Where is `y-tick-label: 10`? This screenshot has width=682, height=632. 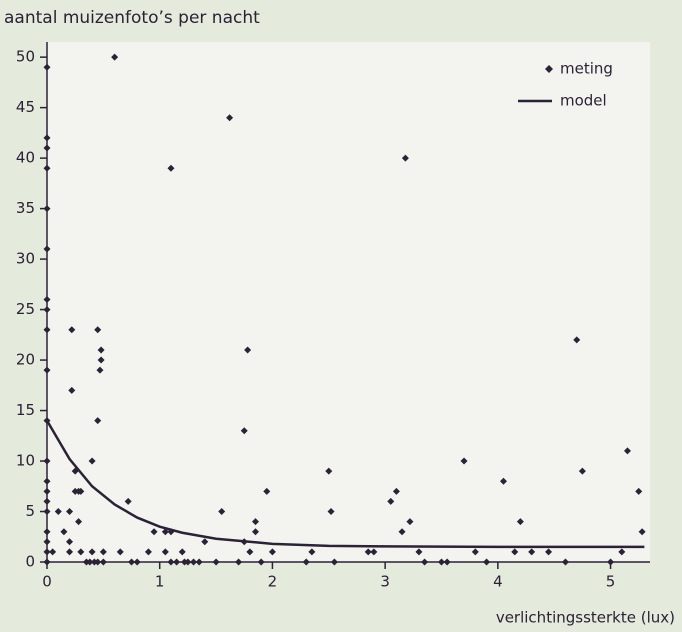
y-tick-label: 10 is located at coordinates (25, 461).